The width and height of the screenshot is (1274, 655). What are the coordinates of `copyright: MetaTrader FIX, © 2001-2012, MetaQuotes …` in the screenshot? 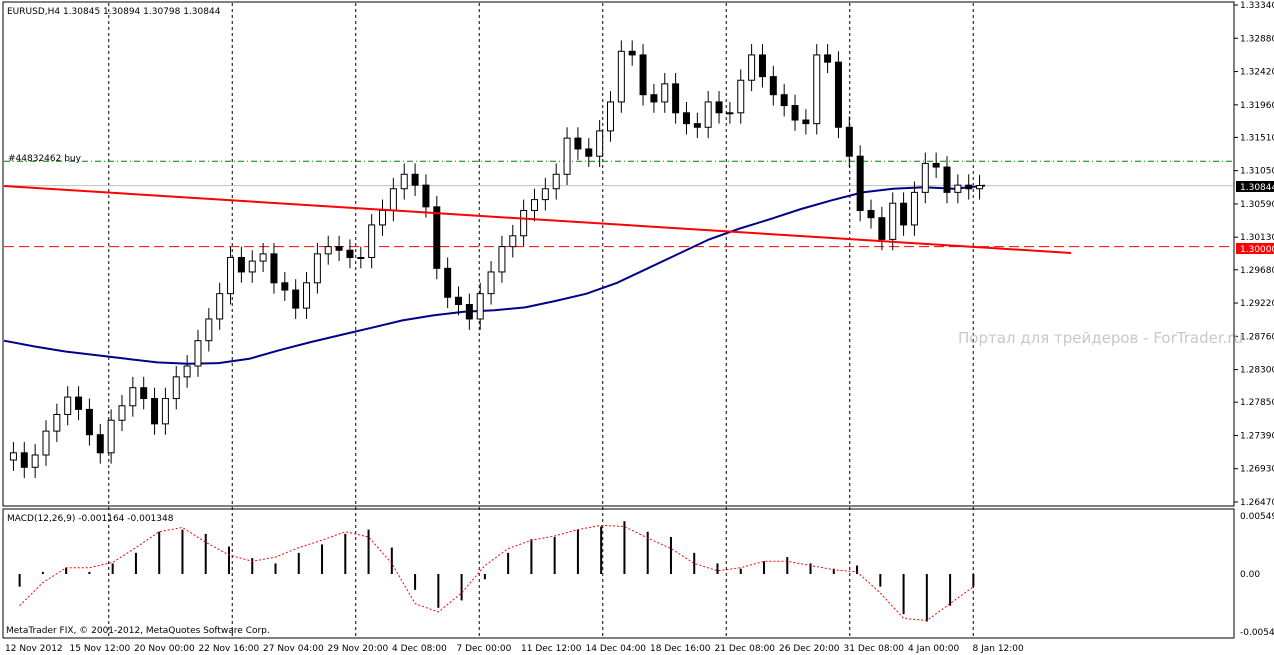 It's located at (138, 631).